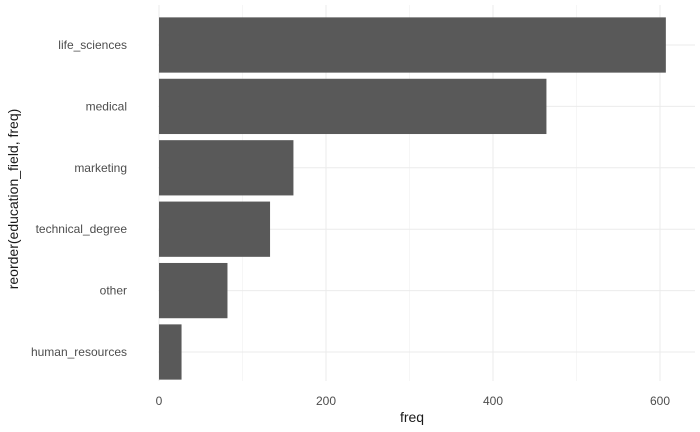 This screenshot has height=432, width=700. Describe the element at coordinates (226, 168) in the screenshot. I see `bar-marketing` at that location.